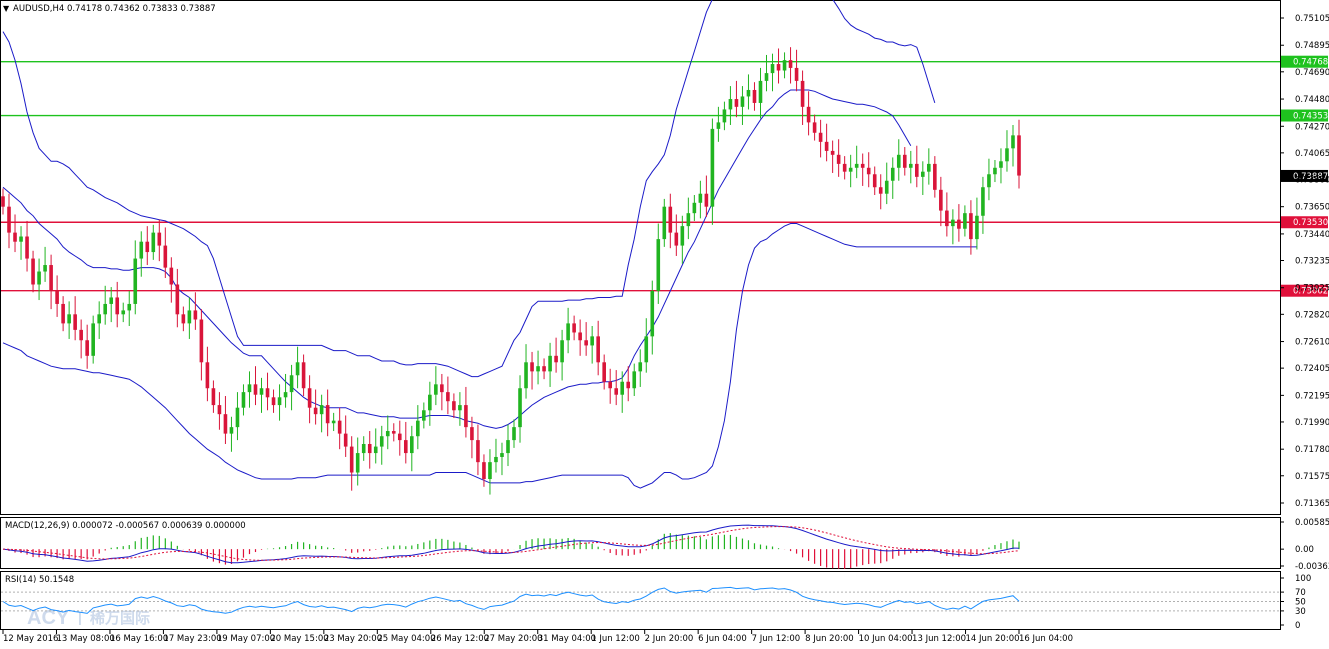 The image size is (1329, 649). Describe the element at coordinates (1312, 19) in the screenshot. I see `price-tick-label: 0.75105` at that location.